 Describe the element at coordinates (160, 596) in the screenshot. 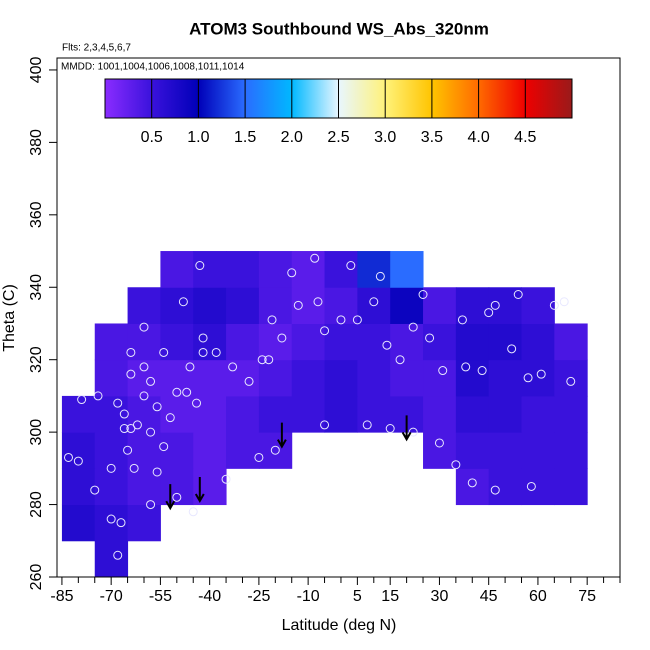

I see `x-tick-label: -55` at that location.